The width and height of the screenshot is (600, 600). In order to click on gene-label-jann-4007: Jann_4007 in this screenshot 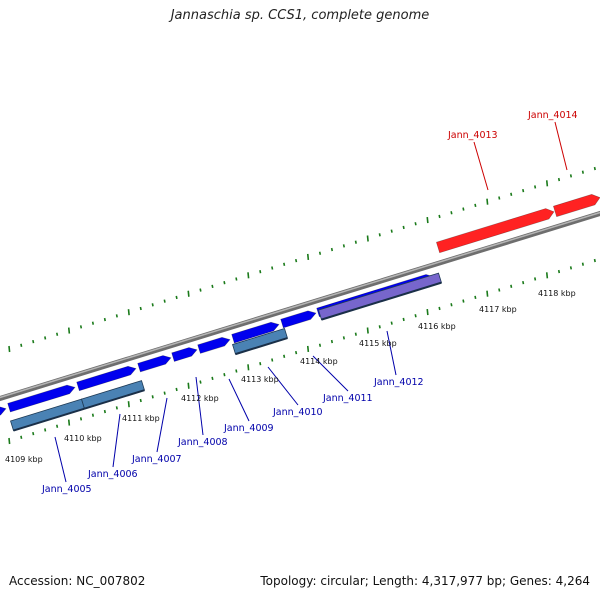, I will do `click(156, 459)`.